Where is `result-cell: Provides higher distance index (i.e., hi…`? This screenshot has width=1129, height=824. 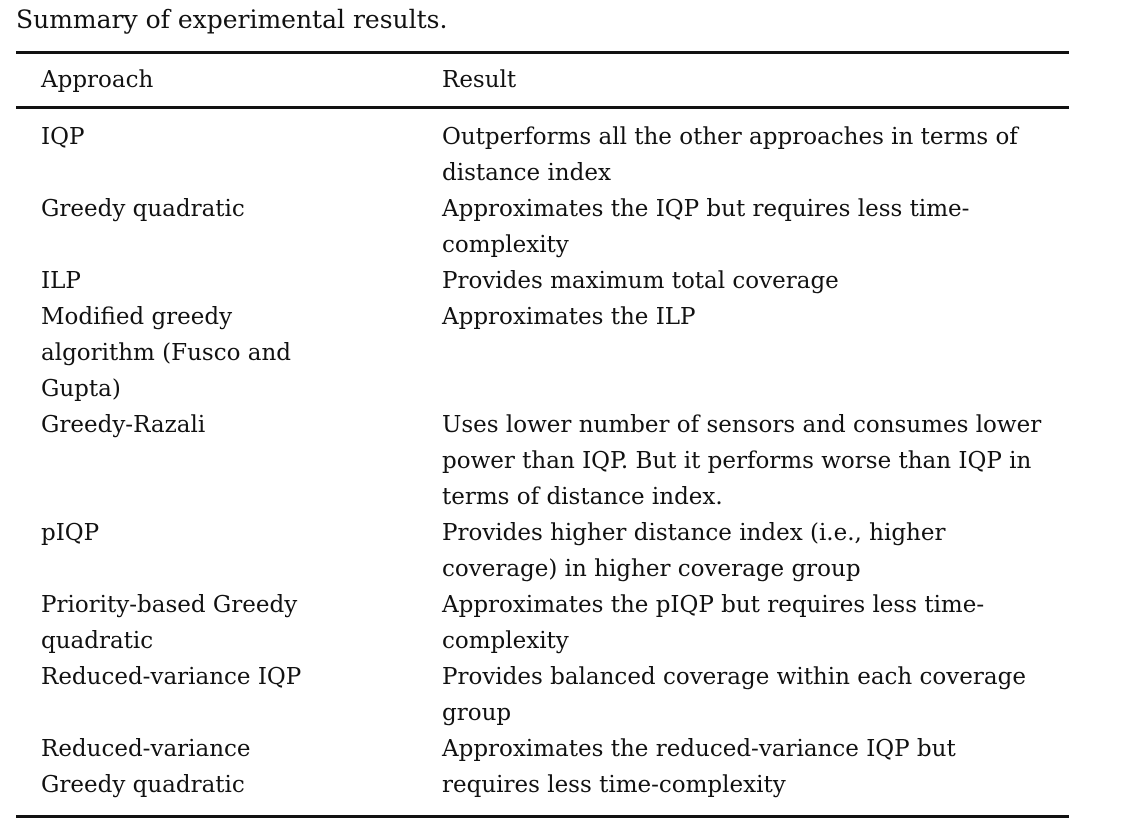 result-cell: Provides higher distance index (i.e., hi… is located at coordinates (694, 551).